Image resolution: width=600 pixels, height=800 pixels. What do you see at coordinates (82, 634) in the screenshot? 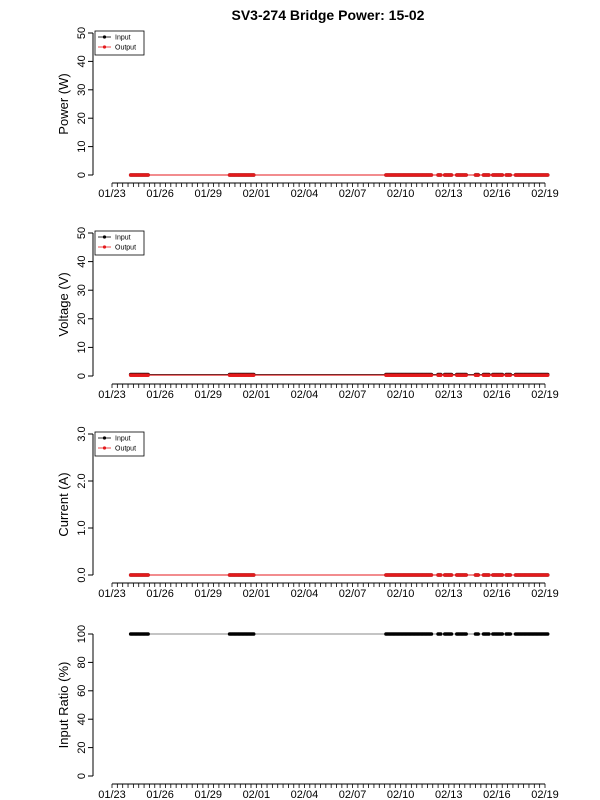
I see `y-tick-label: 100` at bounding box center [82, 634].